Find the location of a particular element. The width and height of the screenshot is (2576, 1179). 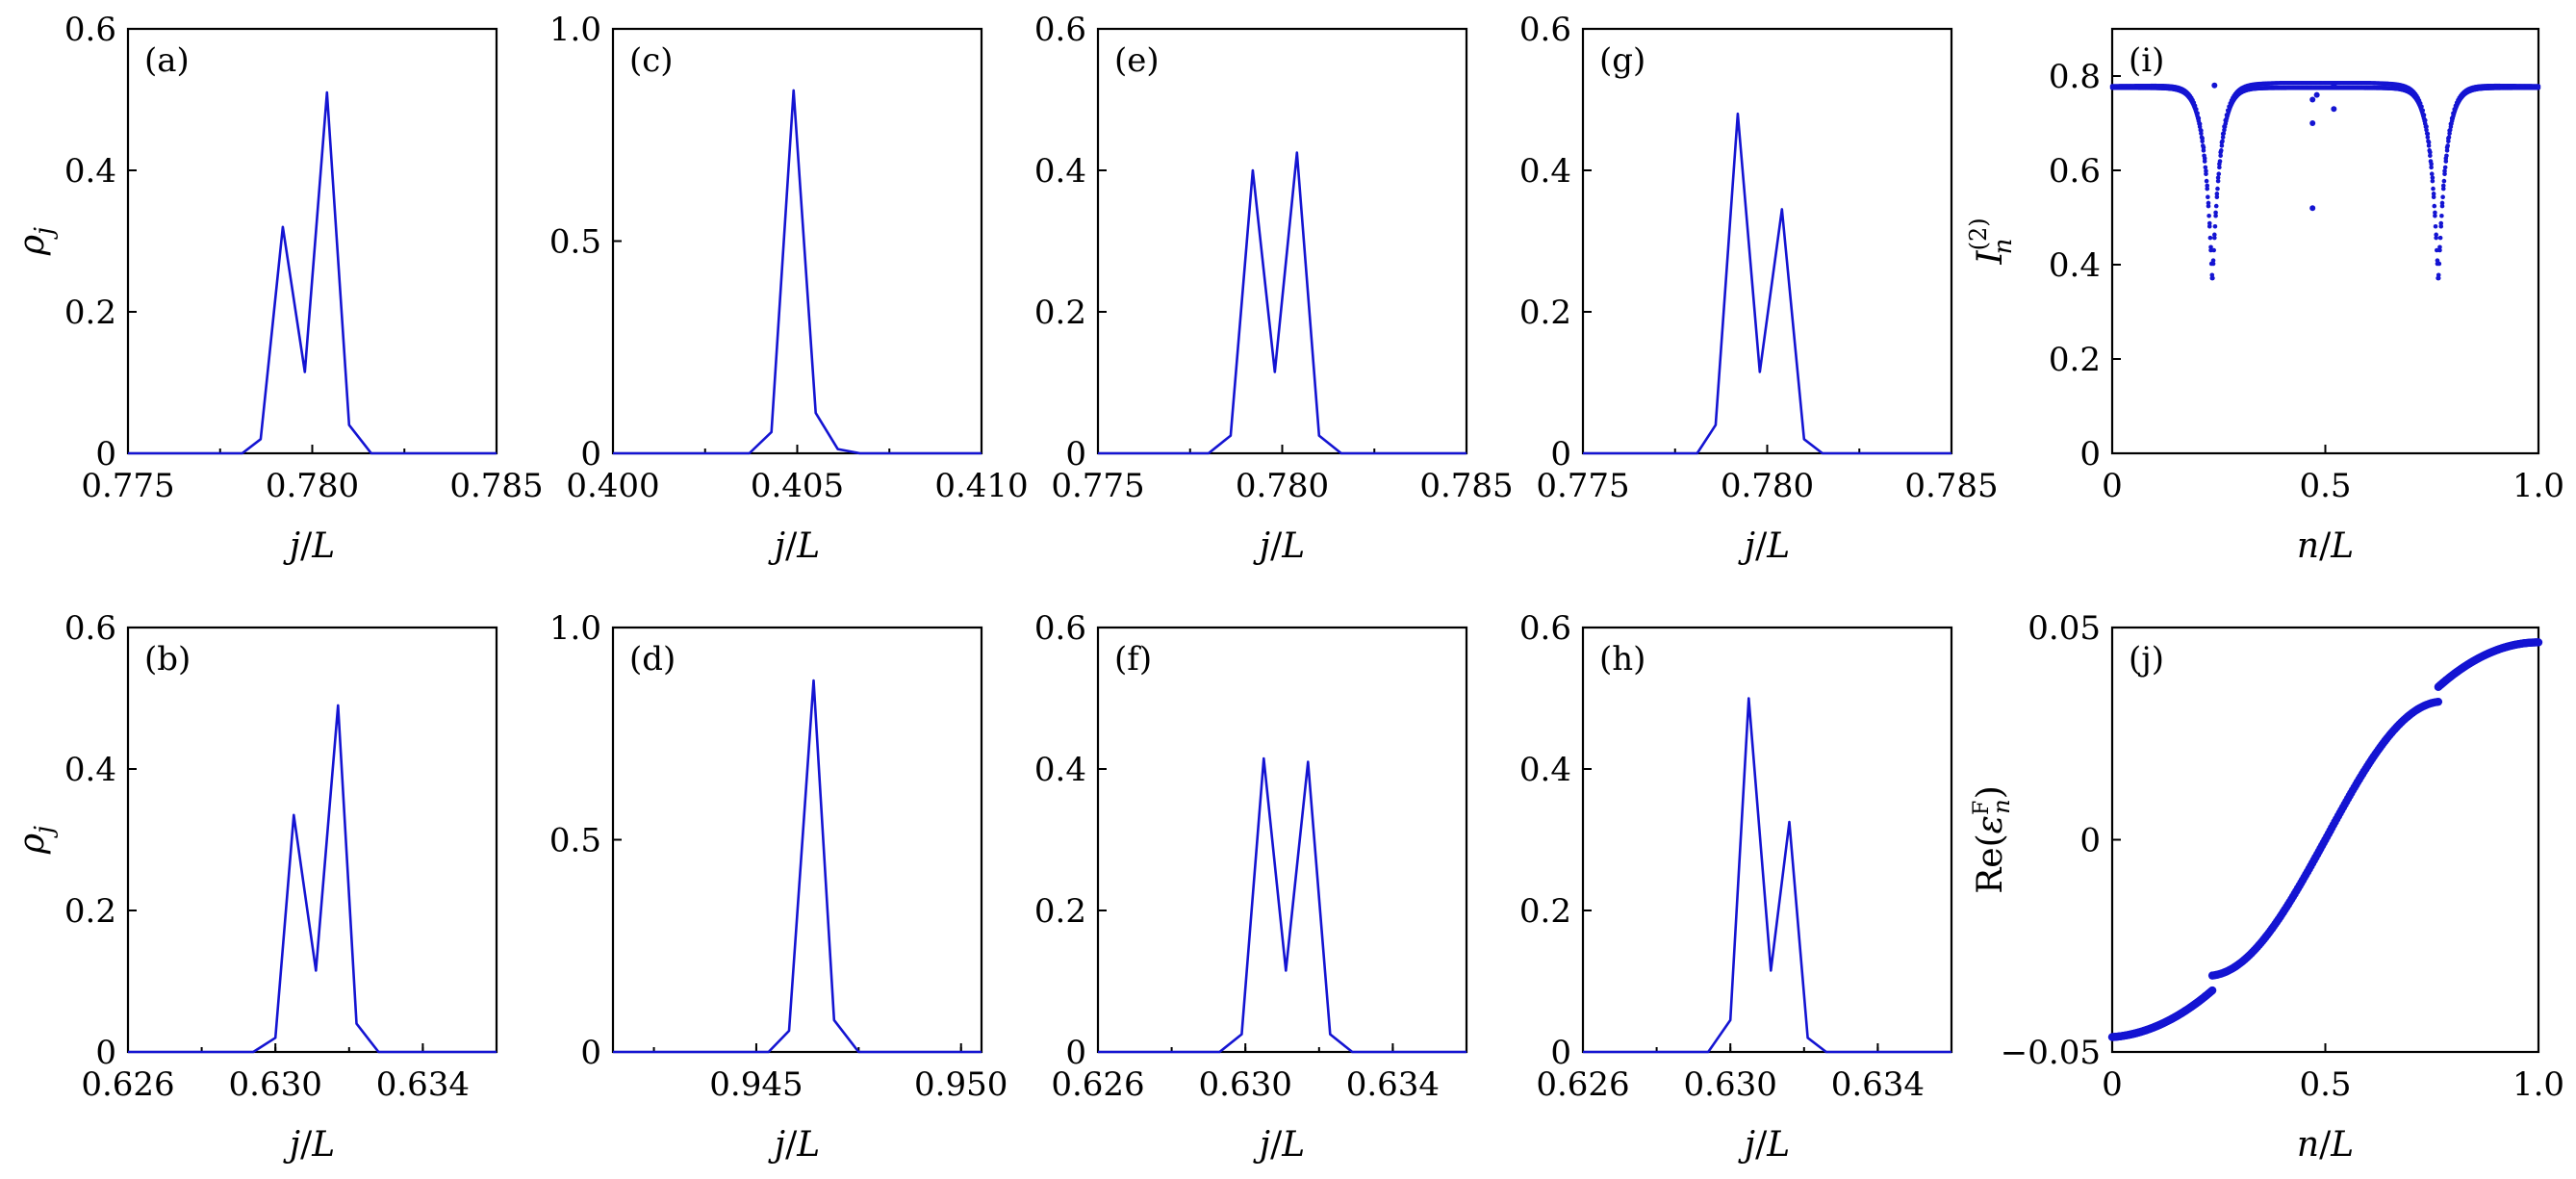

x-tick-label: 0.630 is located at coordinates (1245, 1084).